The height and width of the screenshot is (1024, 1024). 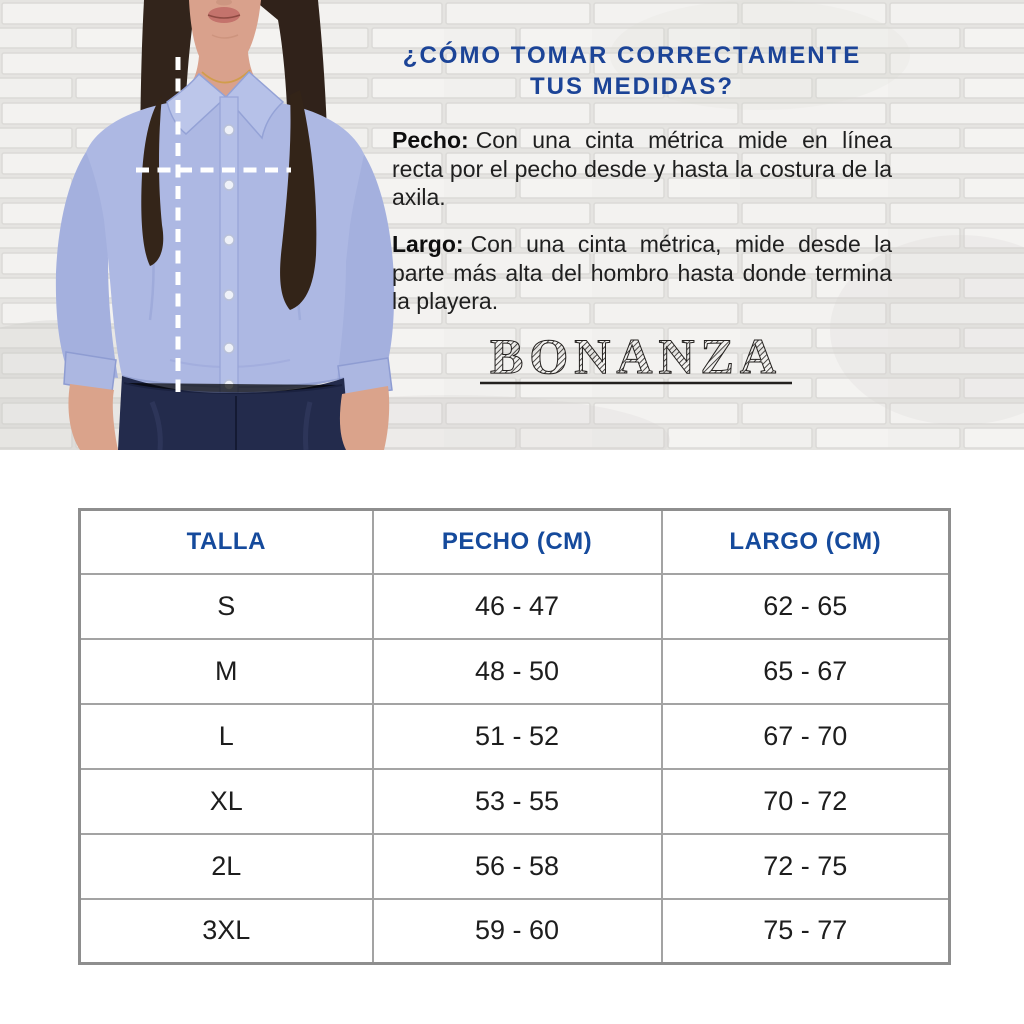 I want to click on cell-pecho: 53 - 55, so click(x=517, y=801).